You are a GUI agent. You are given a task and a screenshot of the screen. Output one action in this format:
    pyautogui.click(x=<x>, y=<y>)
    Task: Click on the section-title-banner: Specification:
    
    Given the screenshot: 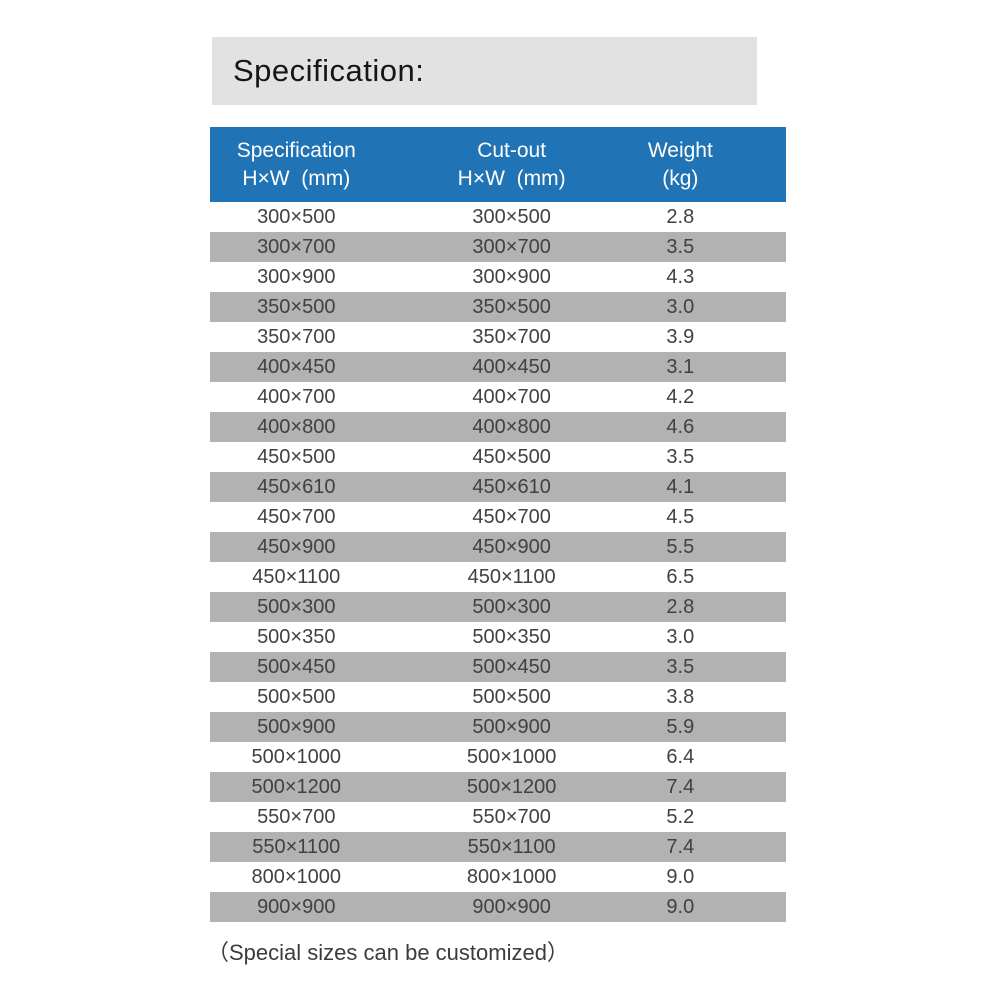 What is the action you would take?
    pyautogui.click(x=484, y=71)
    